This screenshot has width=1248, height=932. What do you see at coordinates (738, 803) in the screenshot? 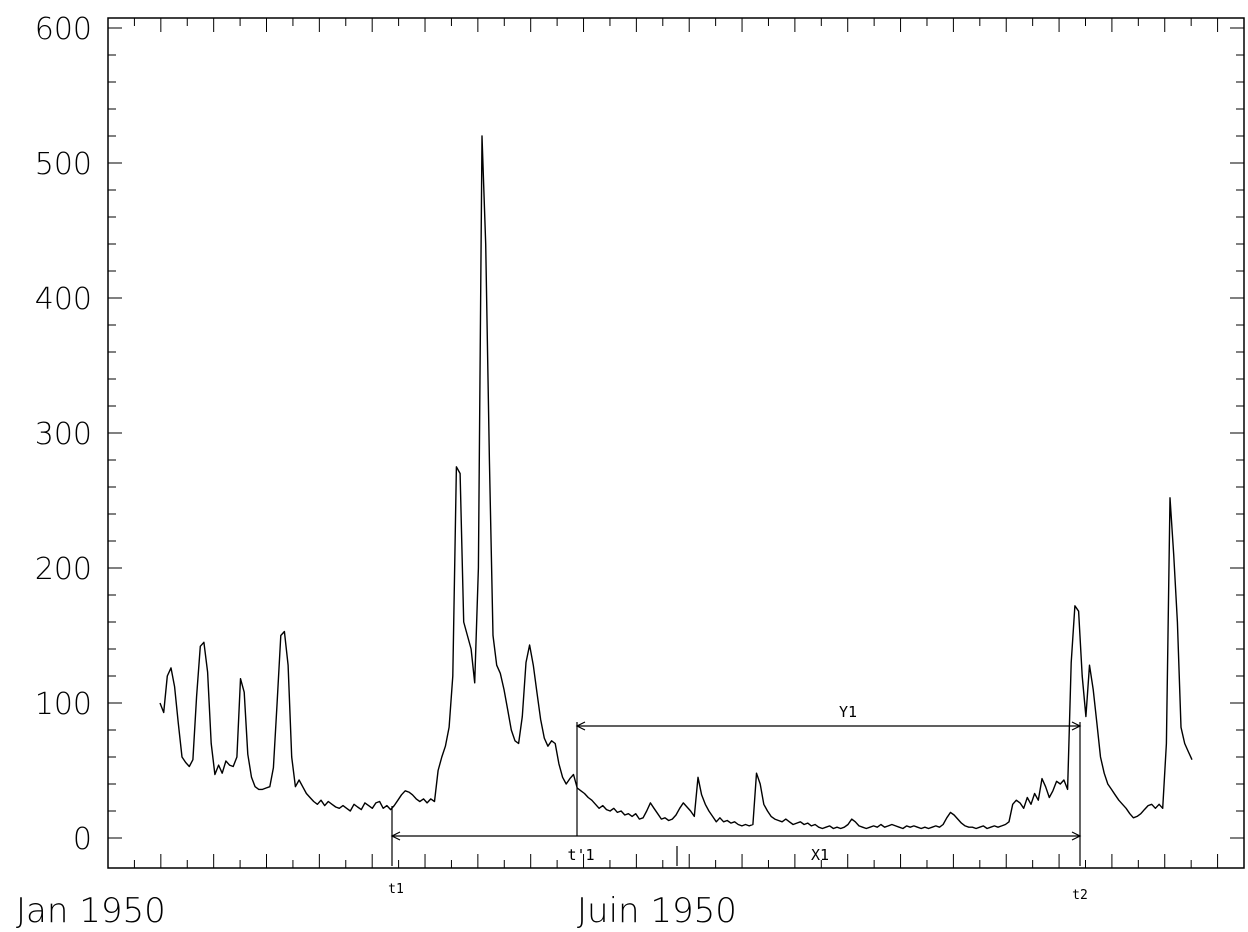
I see `annotation-group: Y1 t'1 X1 t1 t2` at bounding box center [738, 803].